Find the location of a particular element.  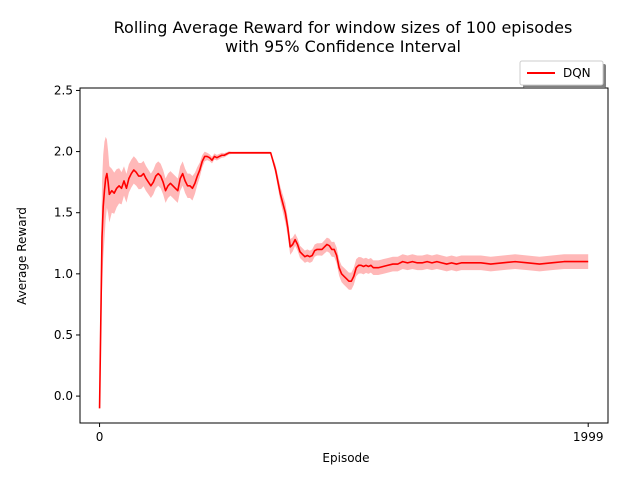

legend-box is located at coordinates (561, 73).